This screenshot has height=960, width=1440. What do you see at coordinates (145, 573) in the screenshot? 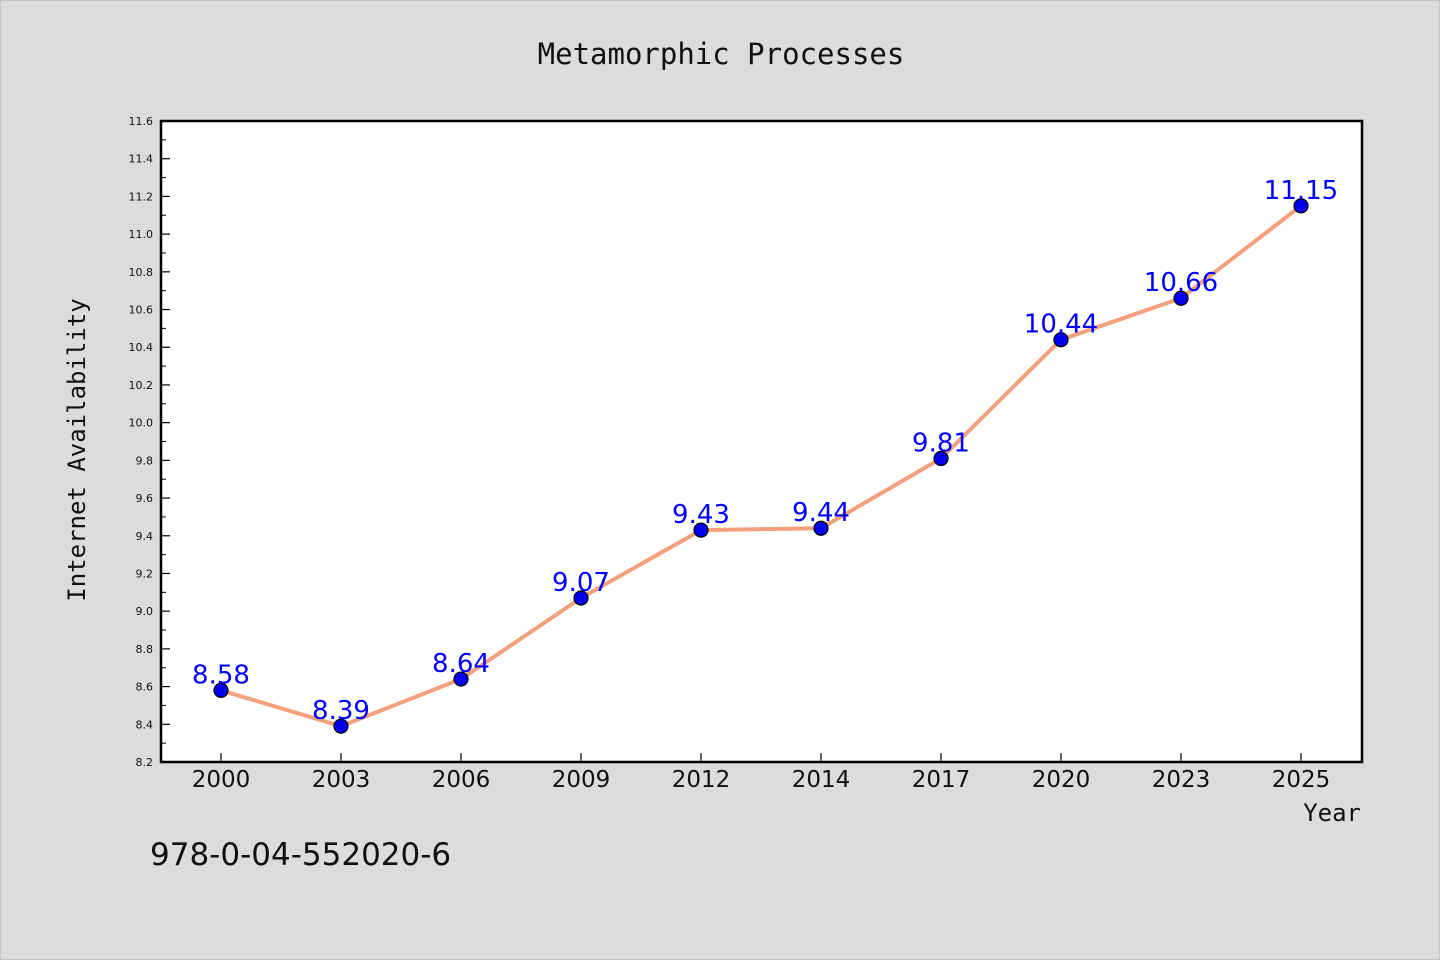
I see `y-tick-label: 9.2` at bounding box center [145, 573].